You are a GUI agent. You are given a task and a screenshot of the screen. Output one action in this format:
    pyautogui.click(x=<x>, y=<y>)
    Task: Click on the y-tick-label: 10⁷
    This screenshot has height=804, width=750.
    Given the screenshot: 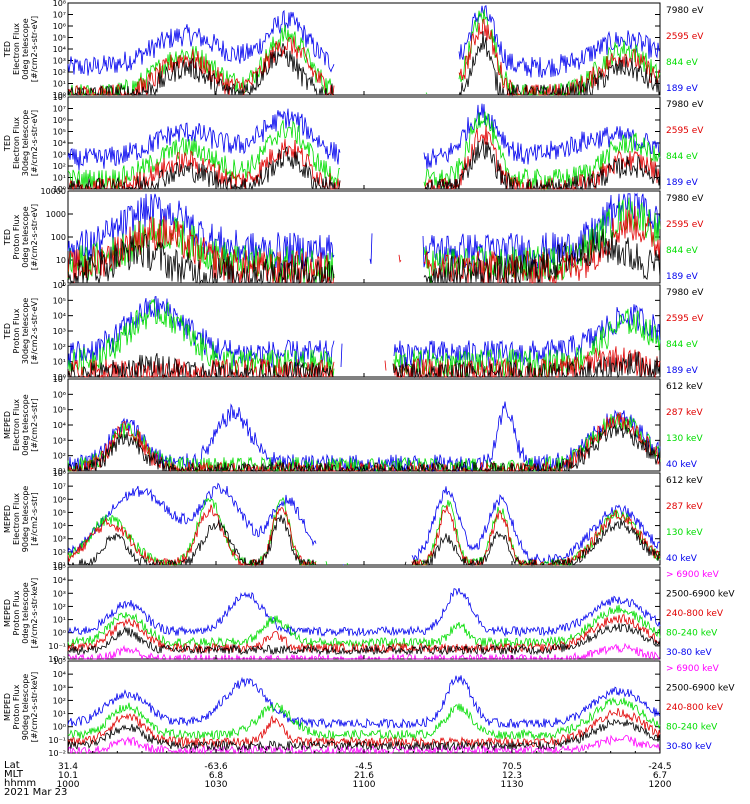 What is the action you would take?
    pyautogui.click(x=59, y=486)
    